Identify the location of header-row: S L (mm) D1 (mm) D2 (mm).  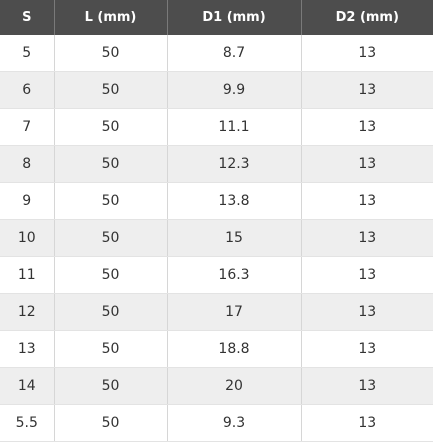
(216, 17).